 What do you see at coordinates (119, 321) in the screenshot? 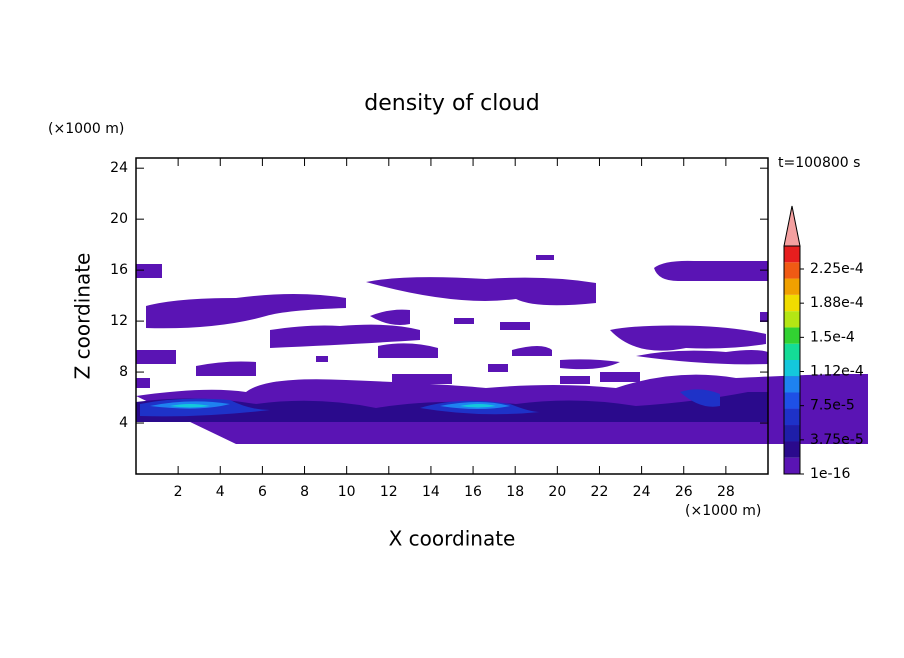
I see `y-tick-label: 12` at bounding box center [119, 321].